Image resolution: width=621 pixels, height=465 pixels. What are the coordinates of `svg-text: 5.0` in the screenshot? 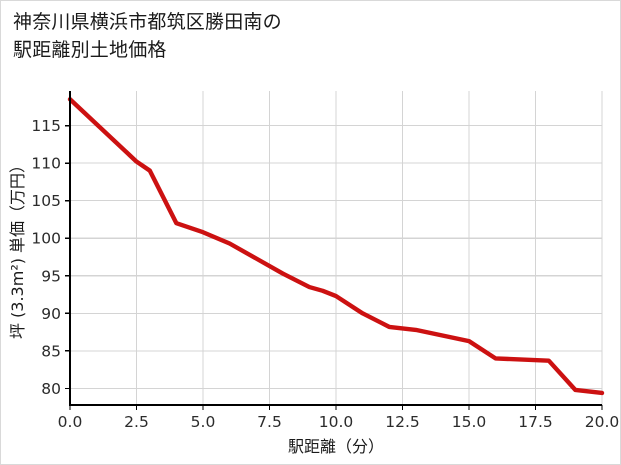 It's located at (203, 422).